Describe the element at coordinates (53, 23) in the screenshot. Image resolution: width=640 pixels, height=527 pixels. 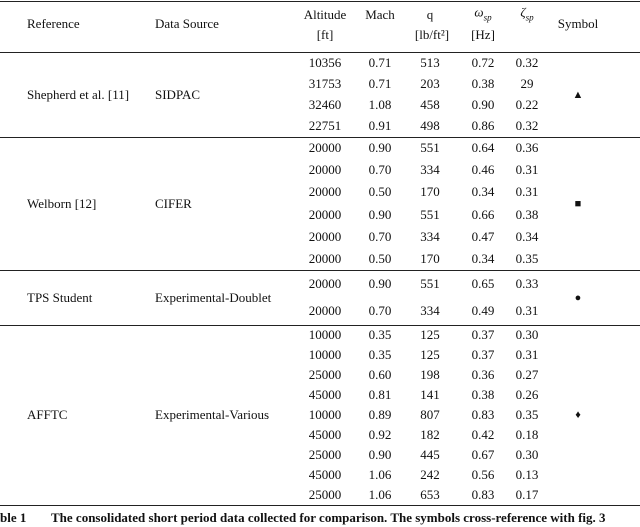
I see `header: Reference` at that location.